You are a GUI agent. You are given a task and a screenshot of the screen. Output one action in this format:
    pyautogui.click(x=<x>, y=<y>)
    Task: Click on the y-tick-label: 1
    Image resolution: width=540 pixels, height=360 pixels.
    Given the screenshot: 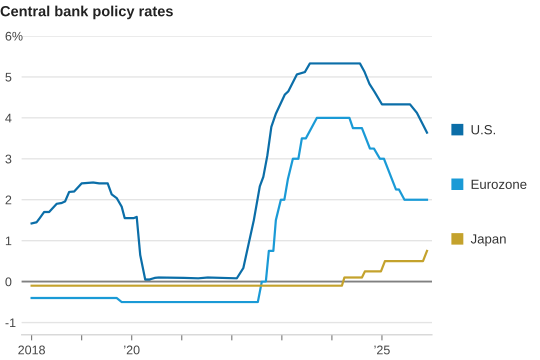 What is the action you would take?
    pyautogui.click(x=9, y=241)
    